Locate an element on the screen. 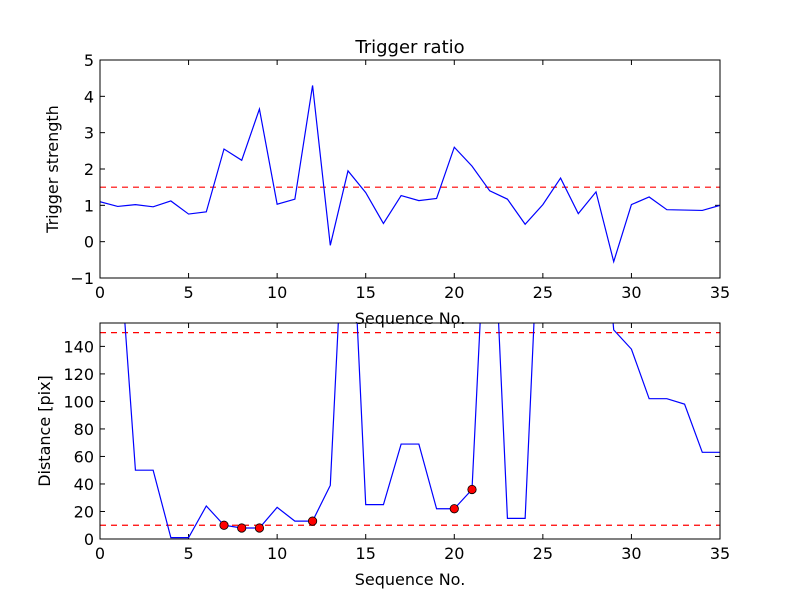 Image resolution: width=800 pixels, height=600 pixels. y-tick-label: 100 is located at coordinates (78, 401).